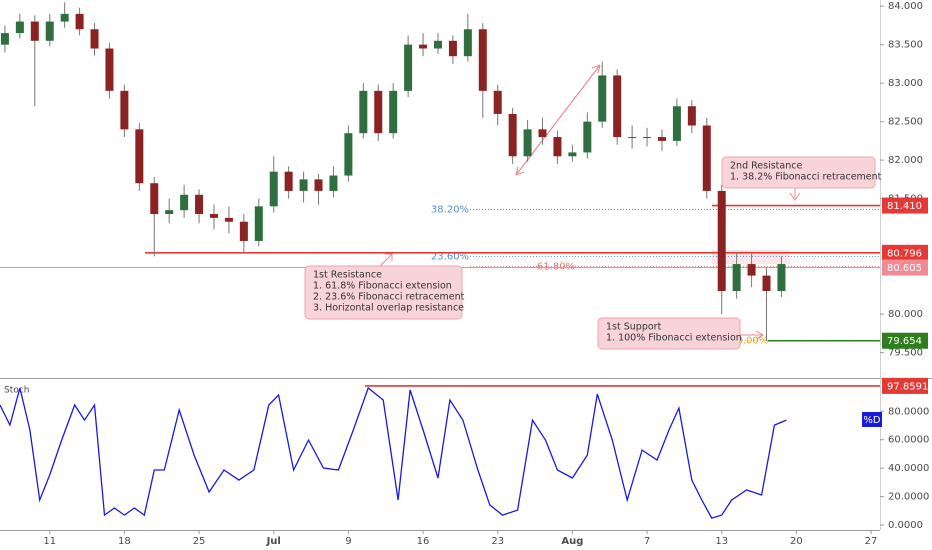 This screenshot has height=550, width=932. I want to click on callout-arrows, so click(590, 264).